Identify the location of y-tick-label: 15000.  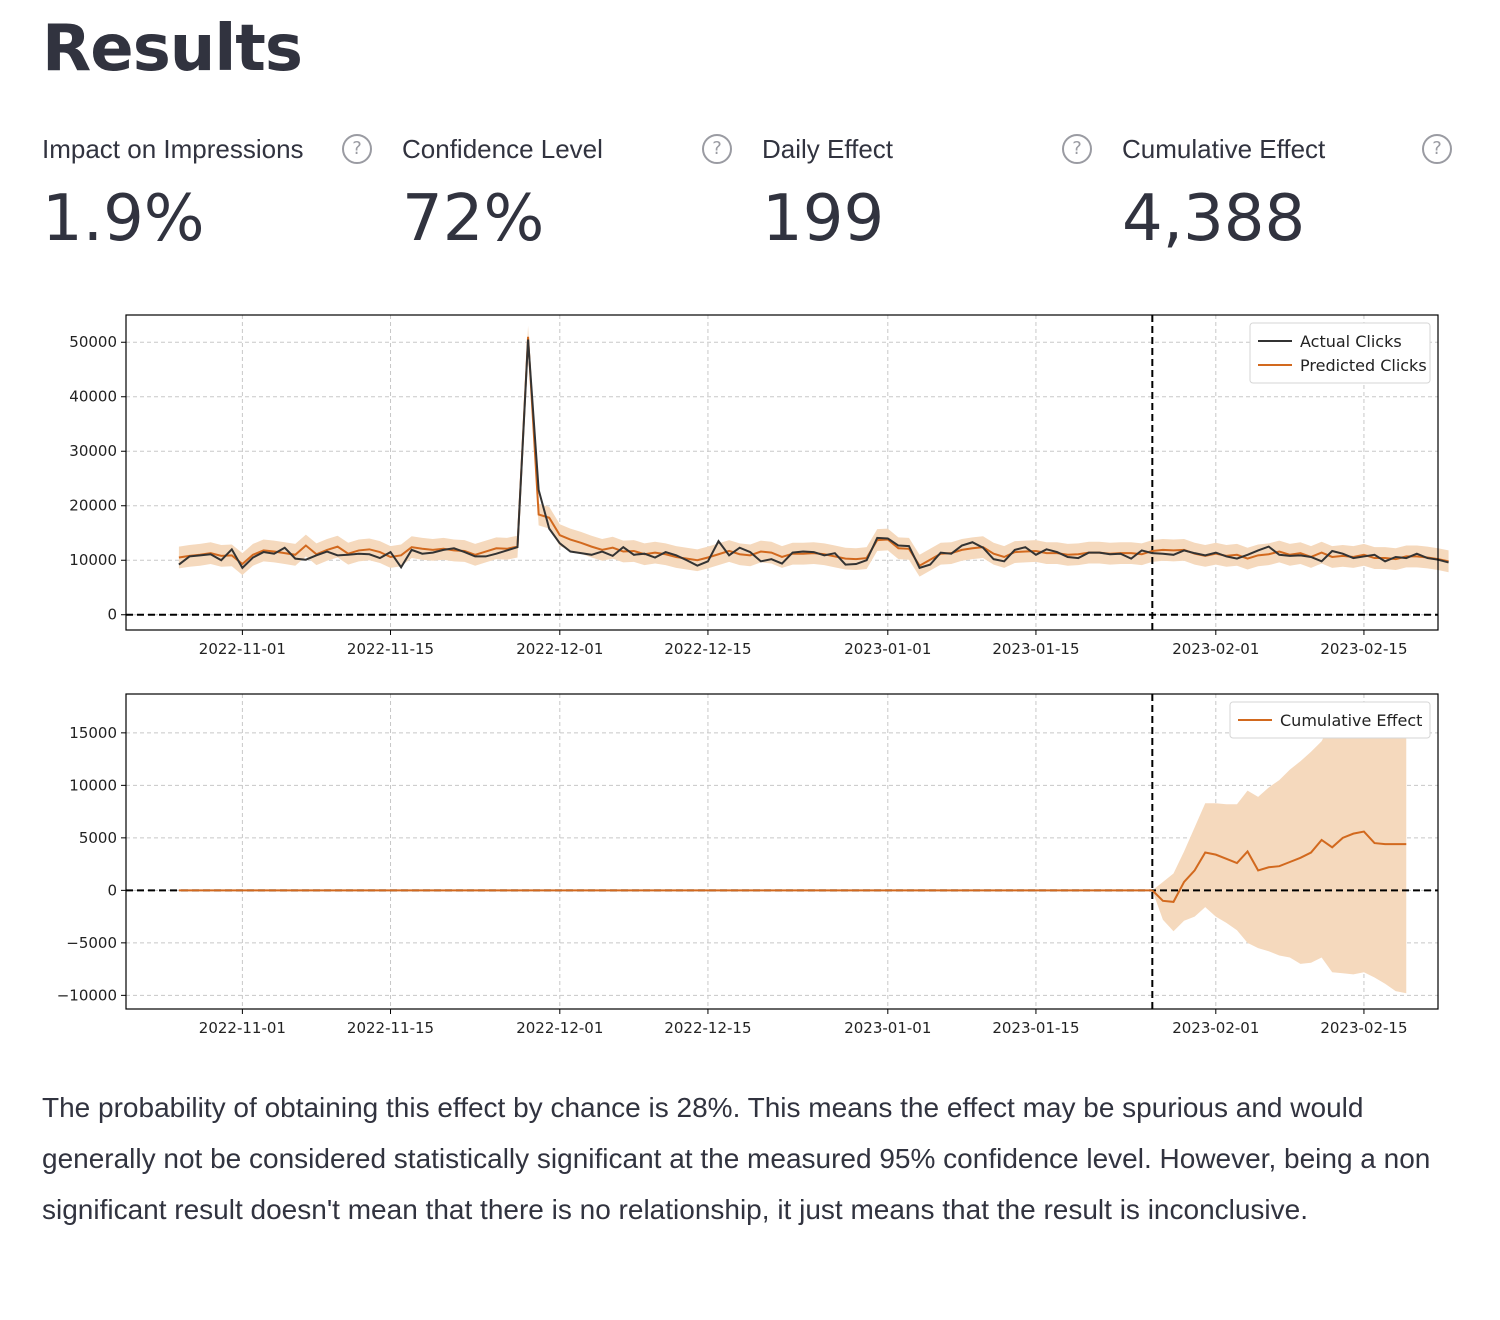
(93, 733).